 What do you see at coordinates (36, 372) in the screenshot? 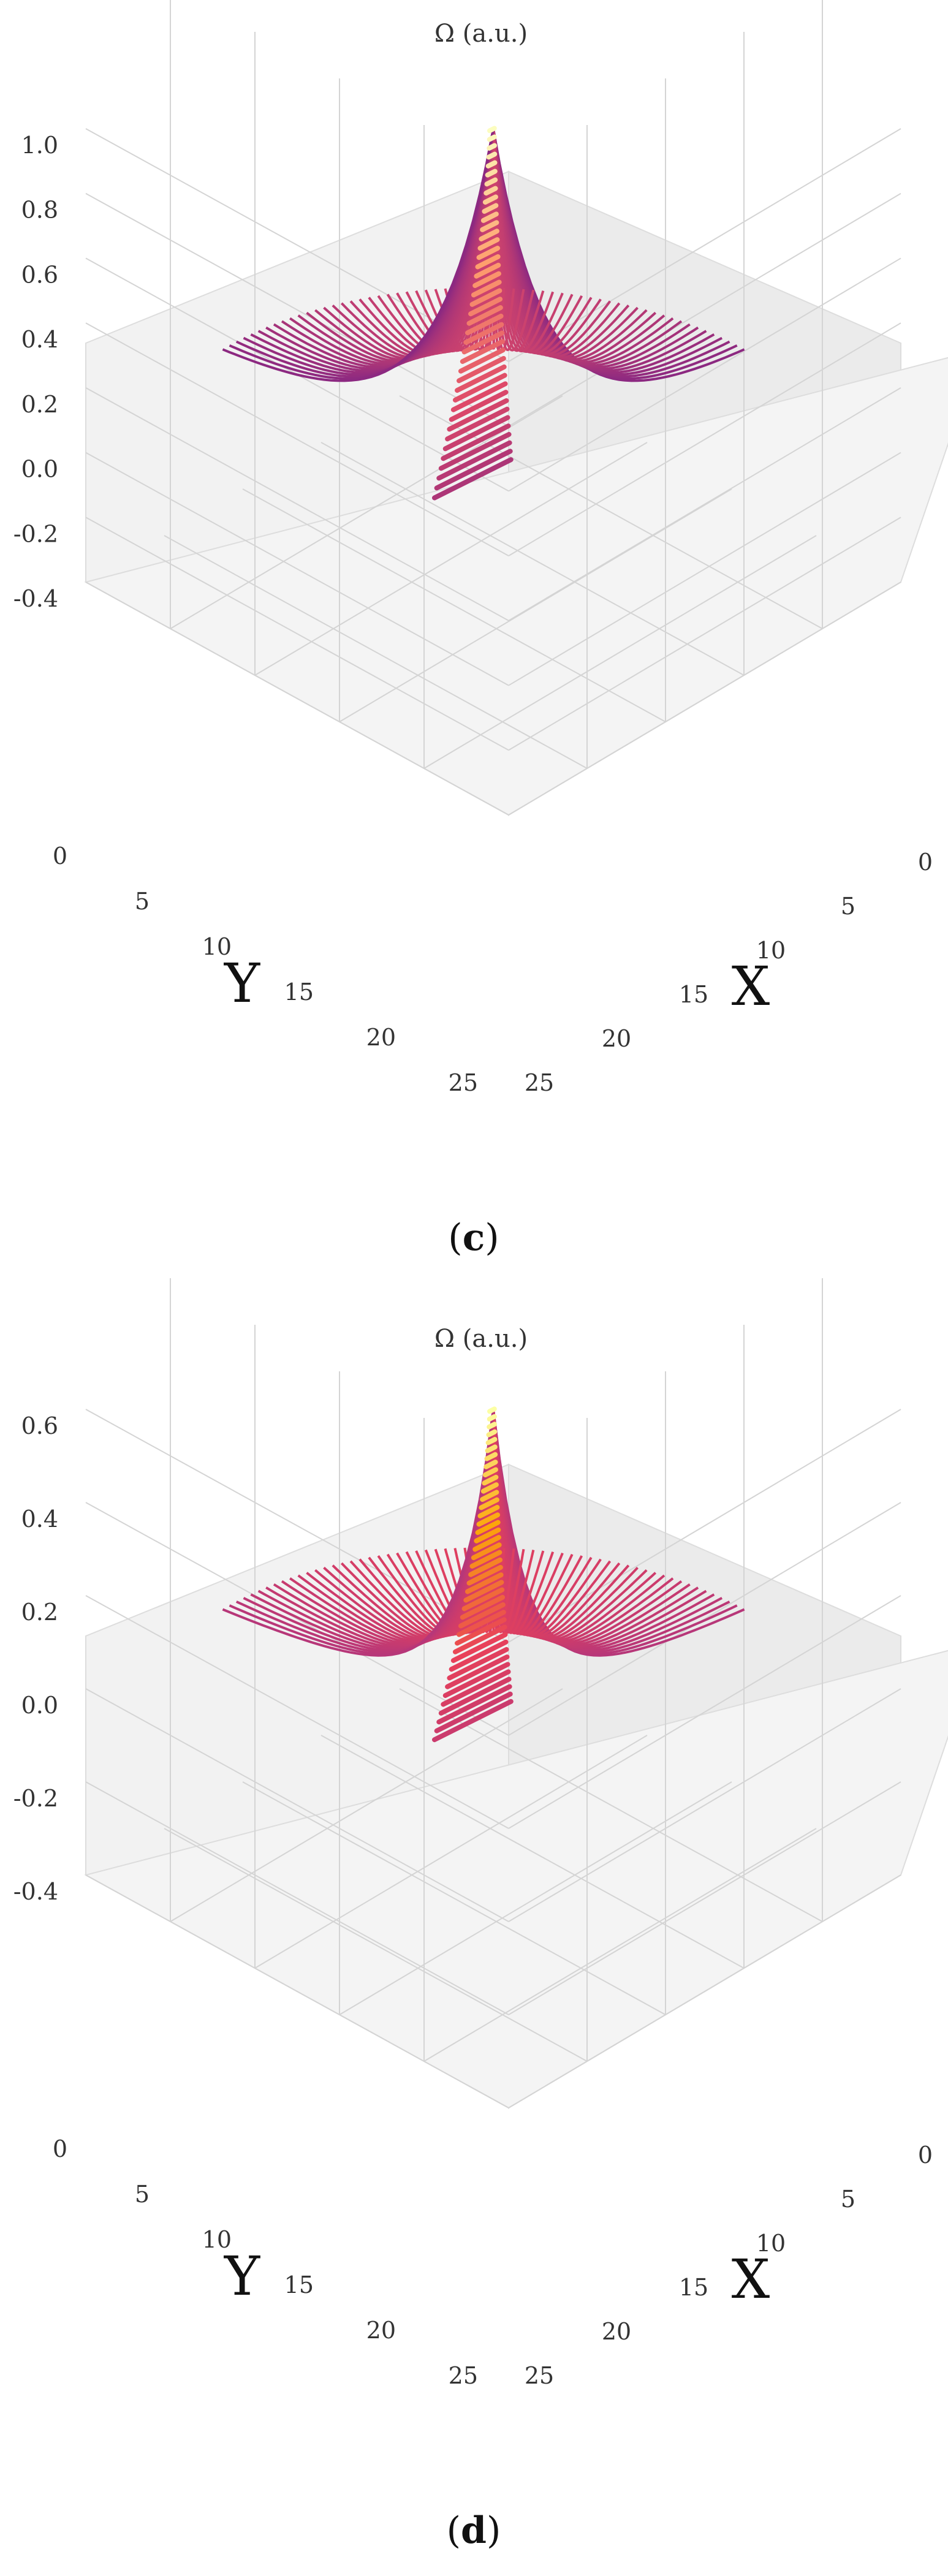
I see `z-axis: 1.0 0.8 0.6 0.4 0.2 0.0 -0.2 -0.4` at bounding box center [36, 372].